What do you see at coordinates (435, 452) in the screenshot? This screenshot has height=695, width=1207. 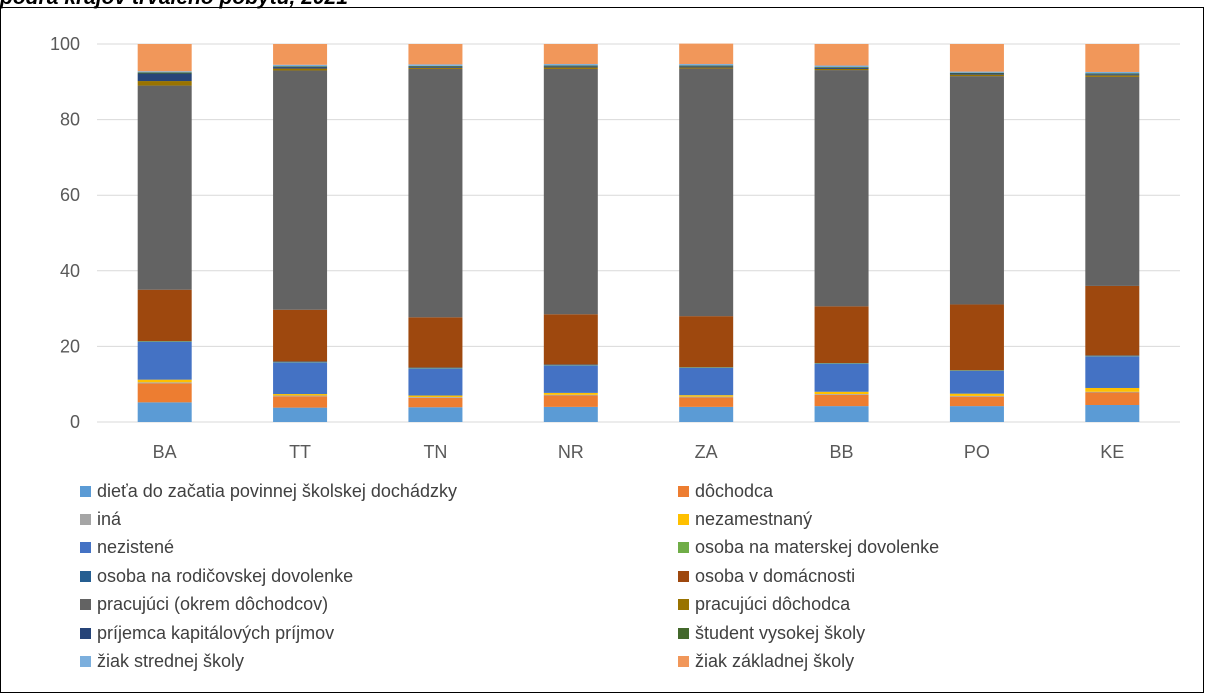 I see `x-tick-label: TN` at bounding box center [435, 452].